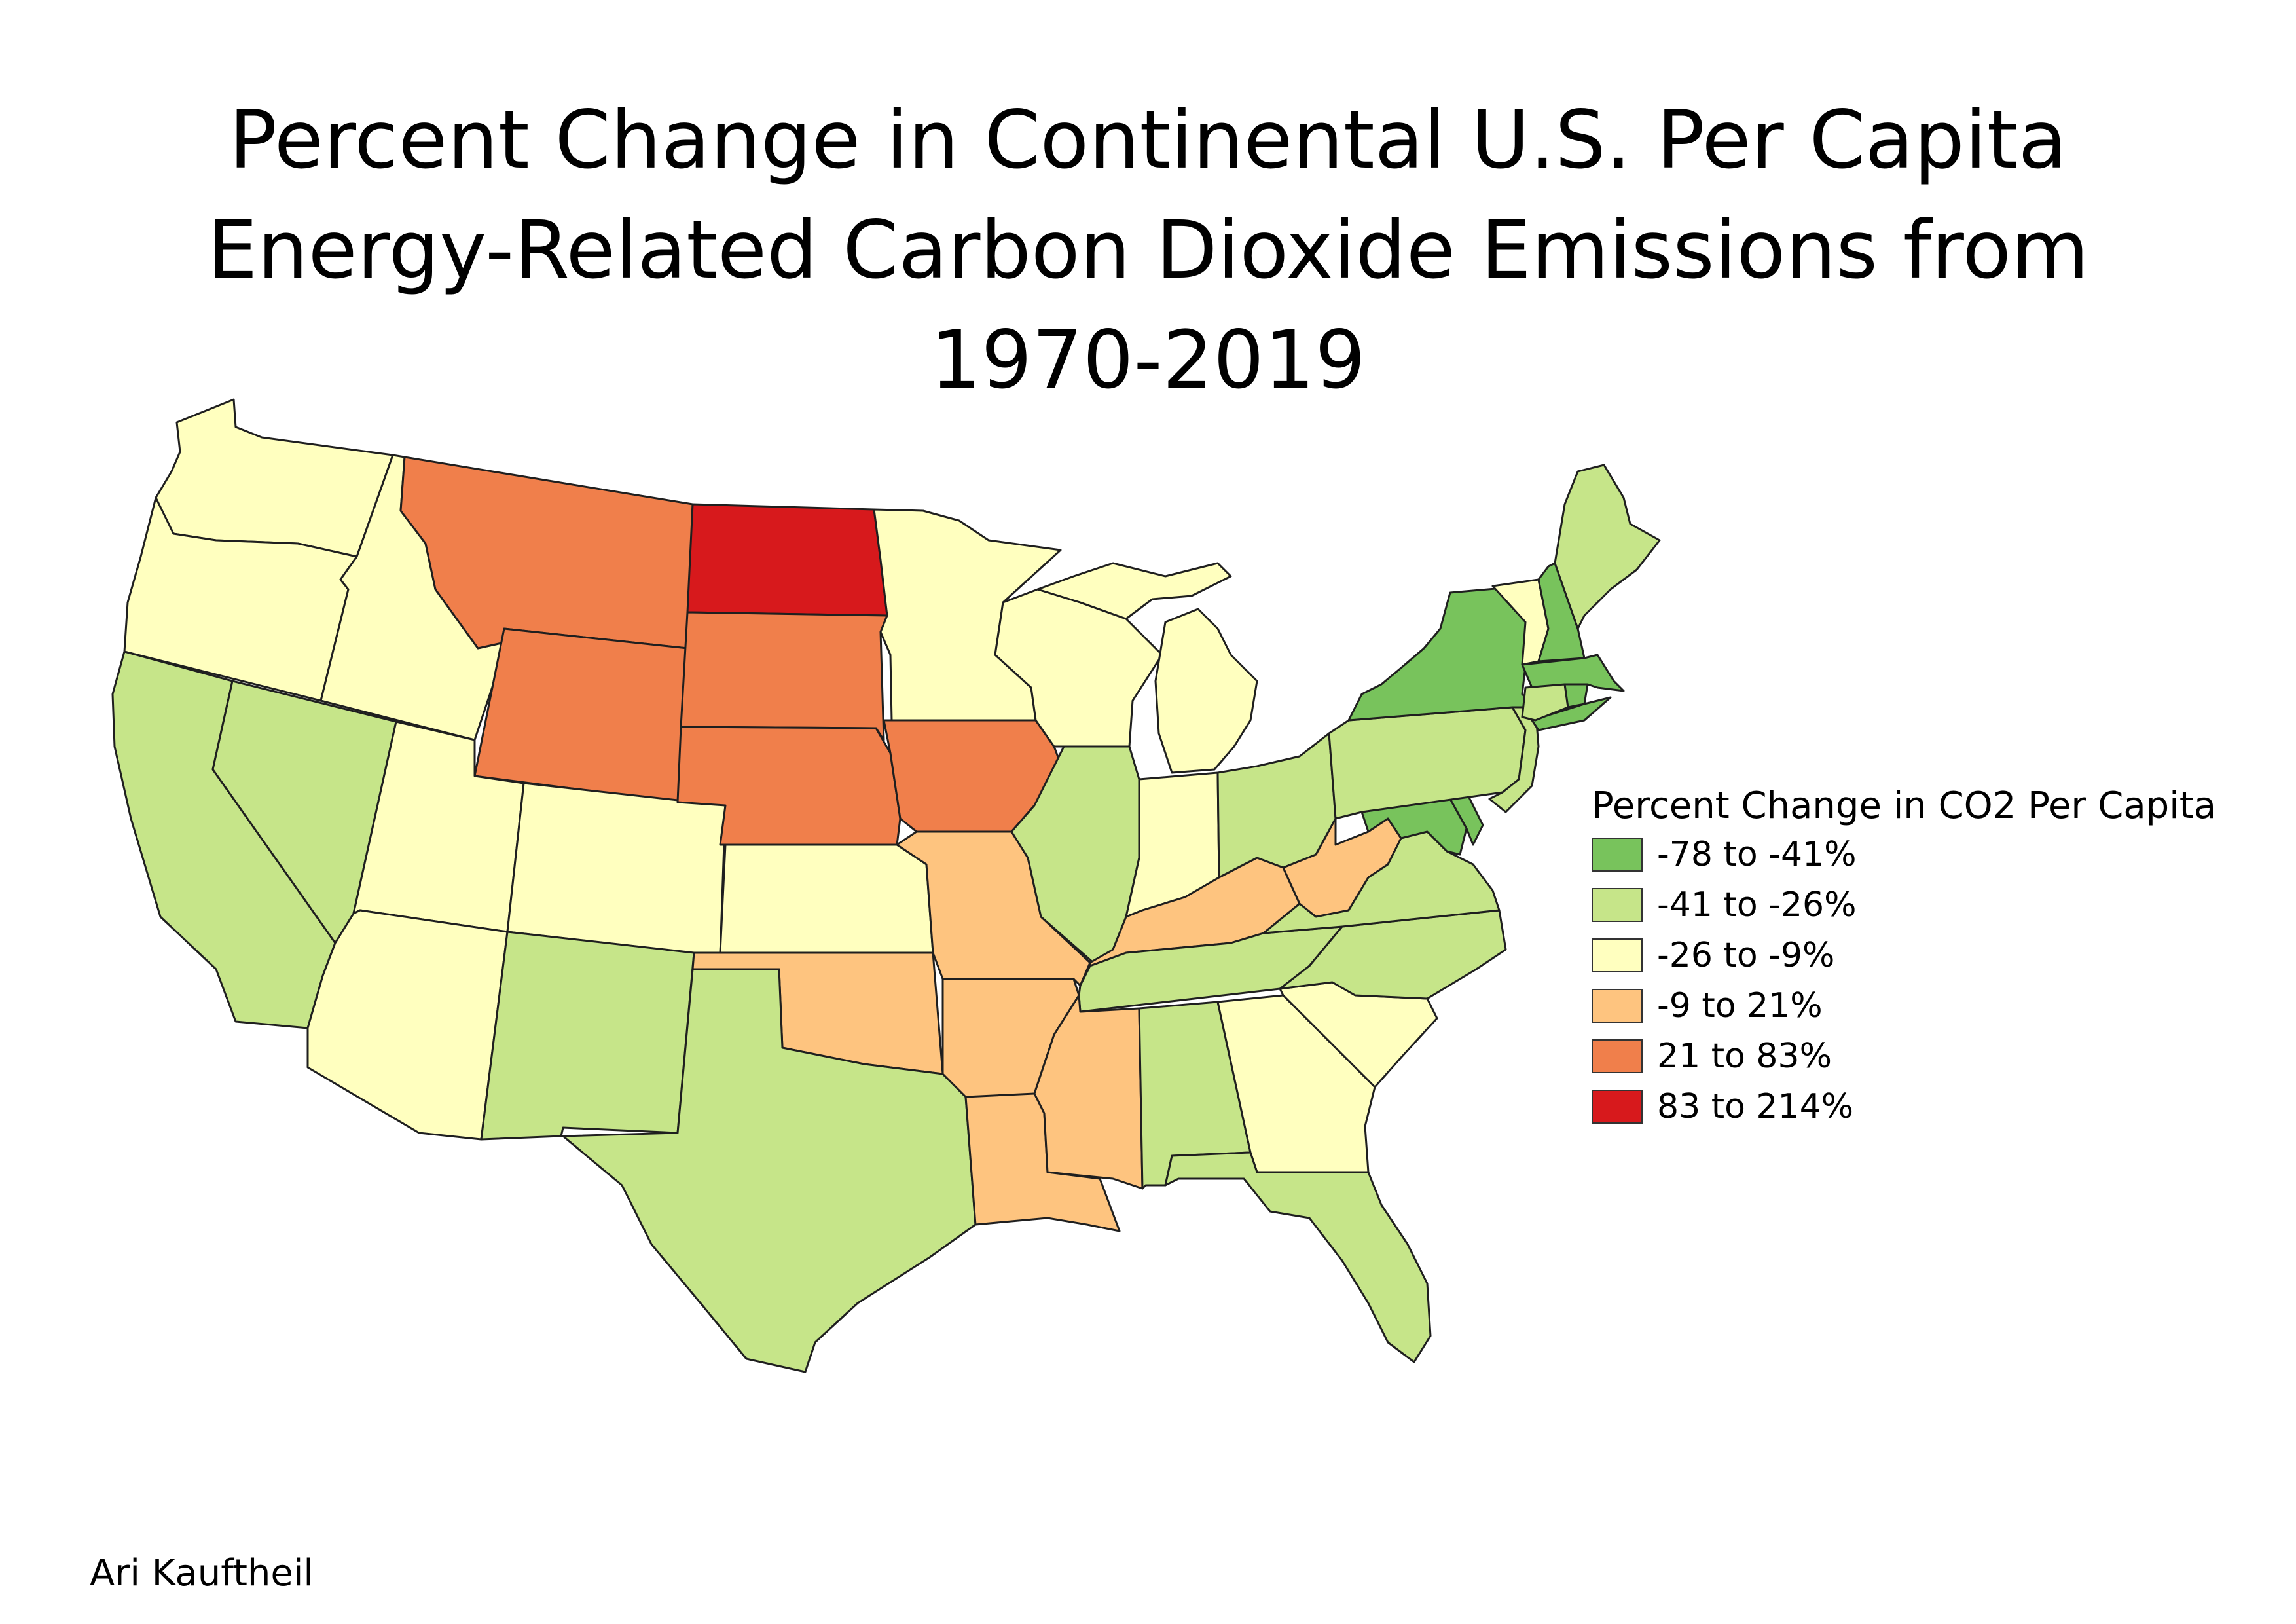 This screenshot has height=1624, width=2296. I want to click on author-credit: Ari Kauftheil, so click(202, 1573).